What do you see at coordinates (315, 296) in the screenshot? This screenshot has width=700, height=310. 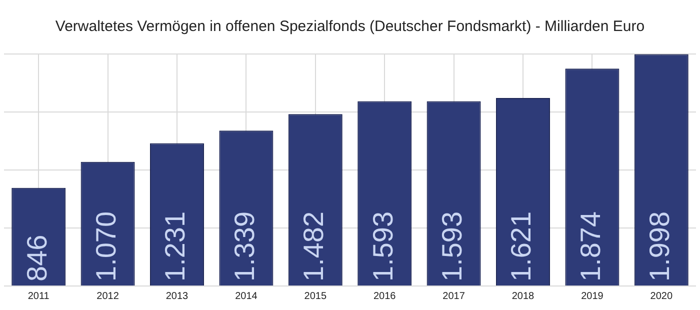 I see `x-tick-label: 2015` at bounding box center [315, 296].